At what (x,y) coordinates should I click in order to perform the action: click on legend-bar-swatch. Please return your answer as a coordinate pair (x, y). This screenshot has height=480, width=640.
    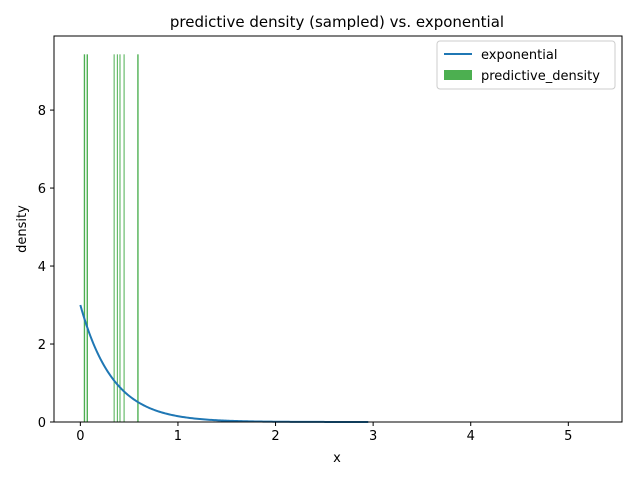
    Looking at the image, I should click on (458, 75).